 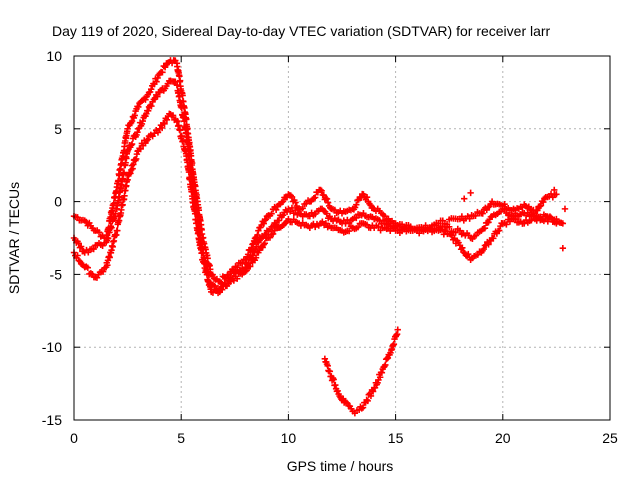 What do you see at coordinates (52, 347) in the screenshot?
I see `y-tick-label: -10` at bounding box center [52, 347].